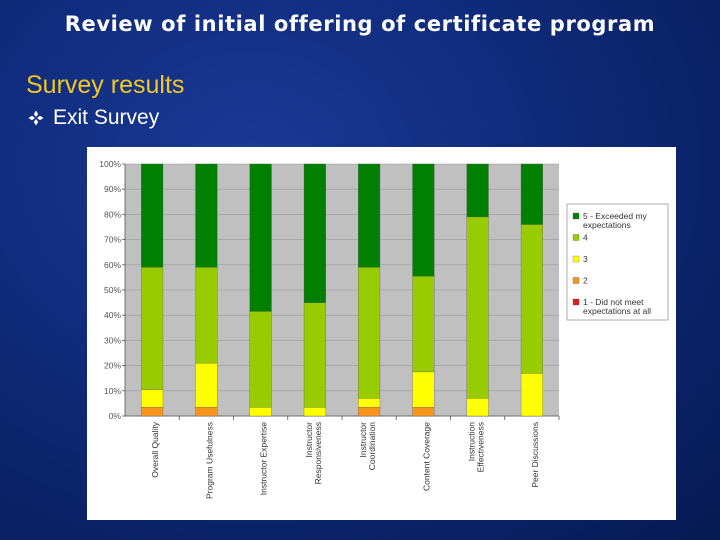 The image size is (720, 540). Describe the element at coordinates (426, 456) in the screenshot. I see `x-tick-label: Content Coverage` at that location.